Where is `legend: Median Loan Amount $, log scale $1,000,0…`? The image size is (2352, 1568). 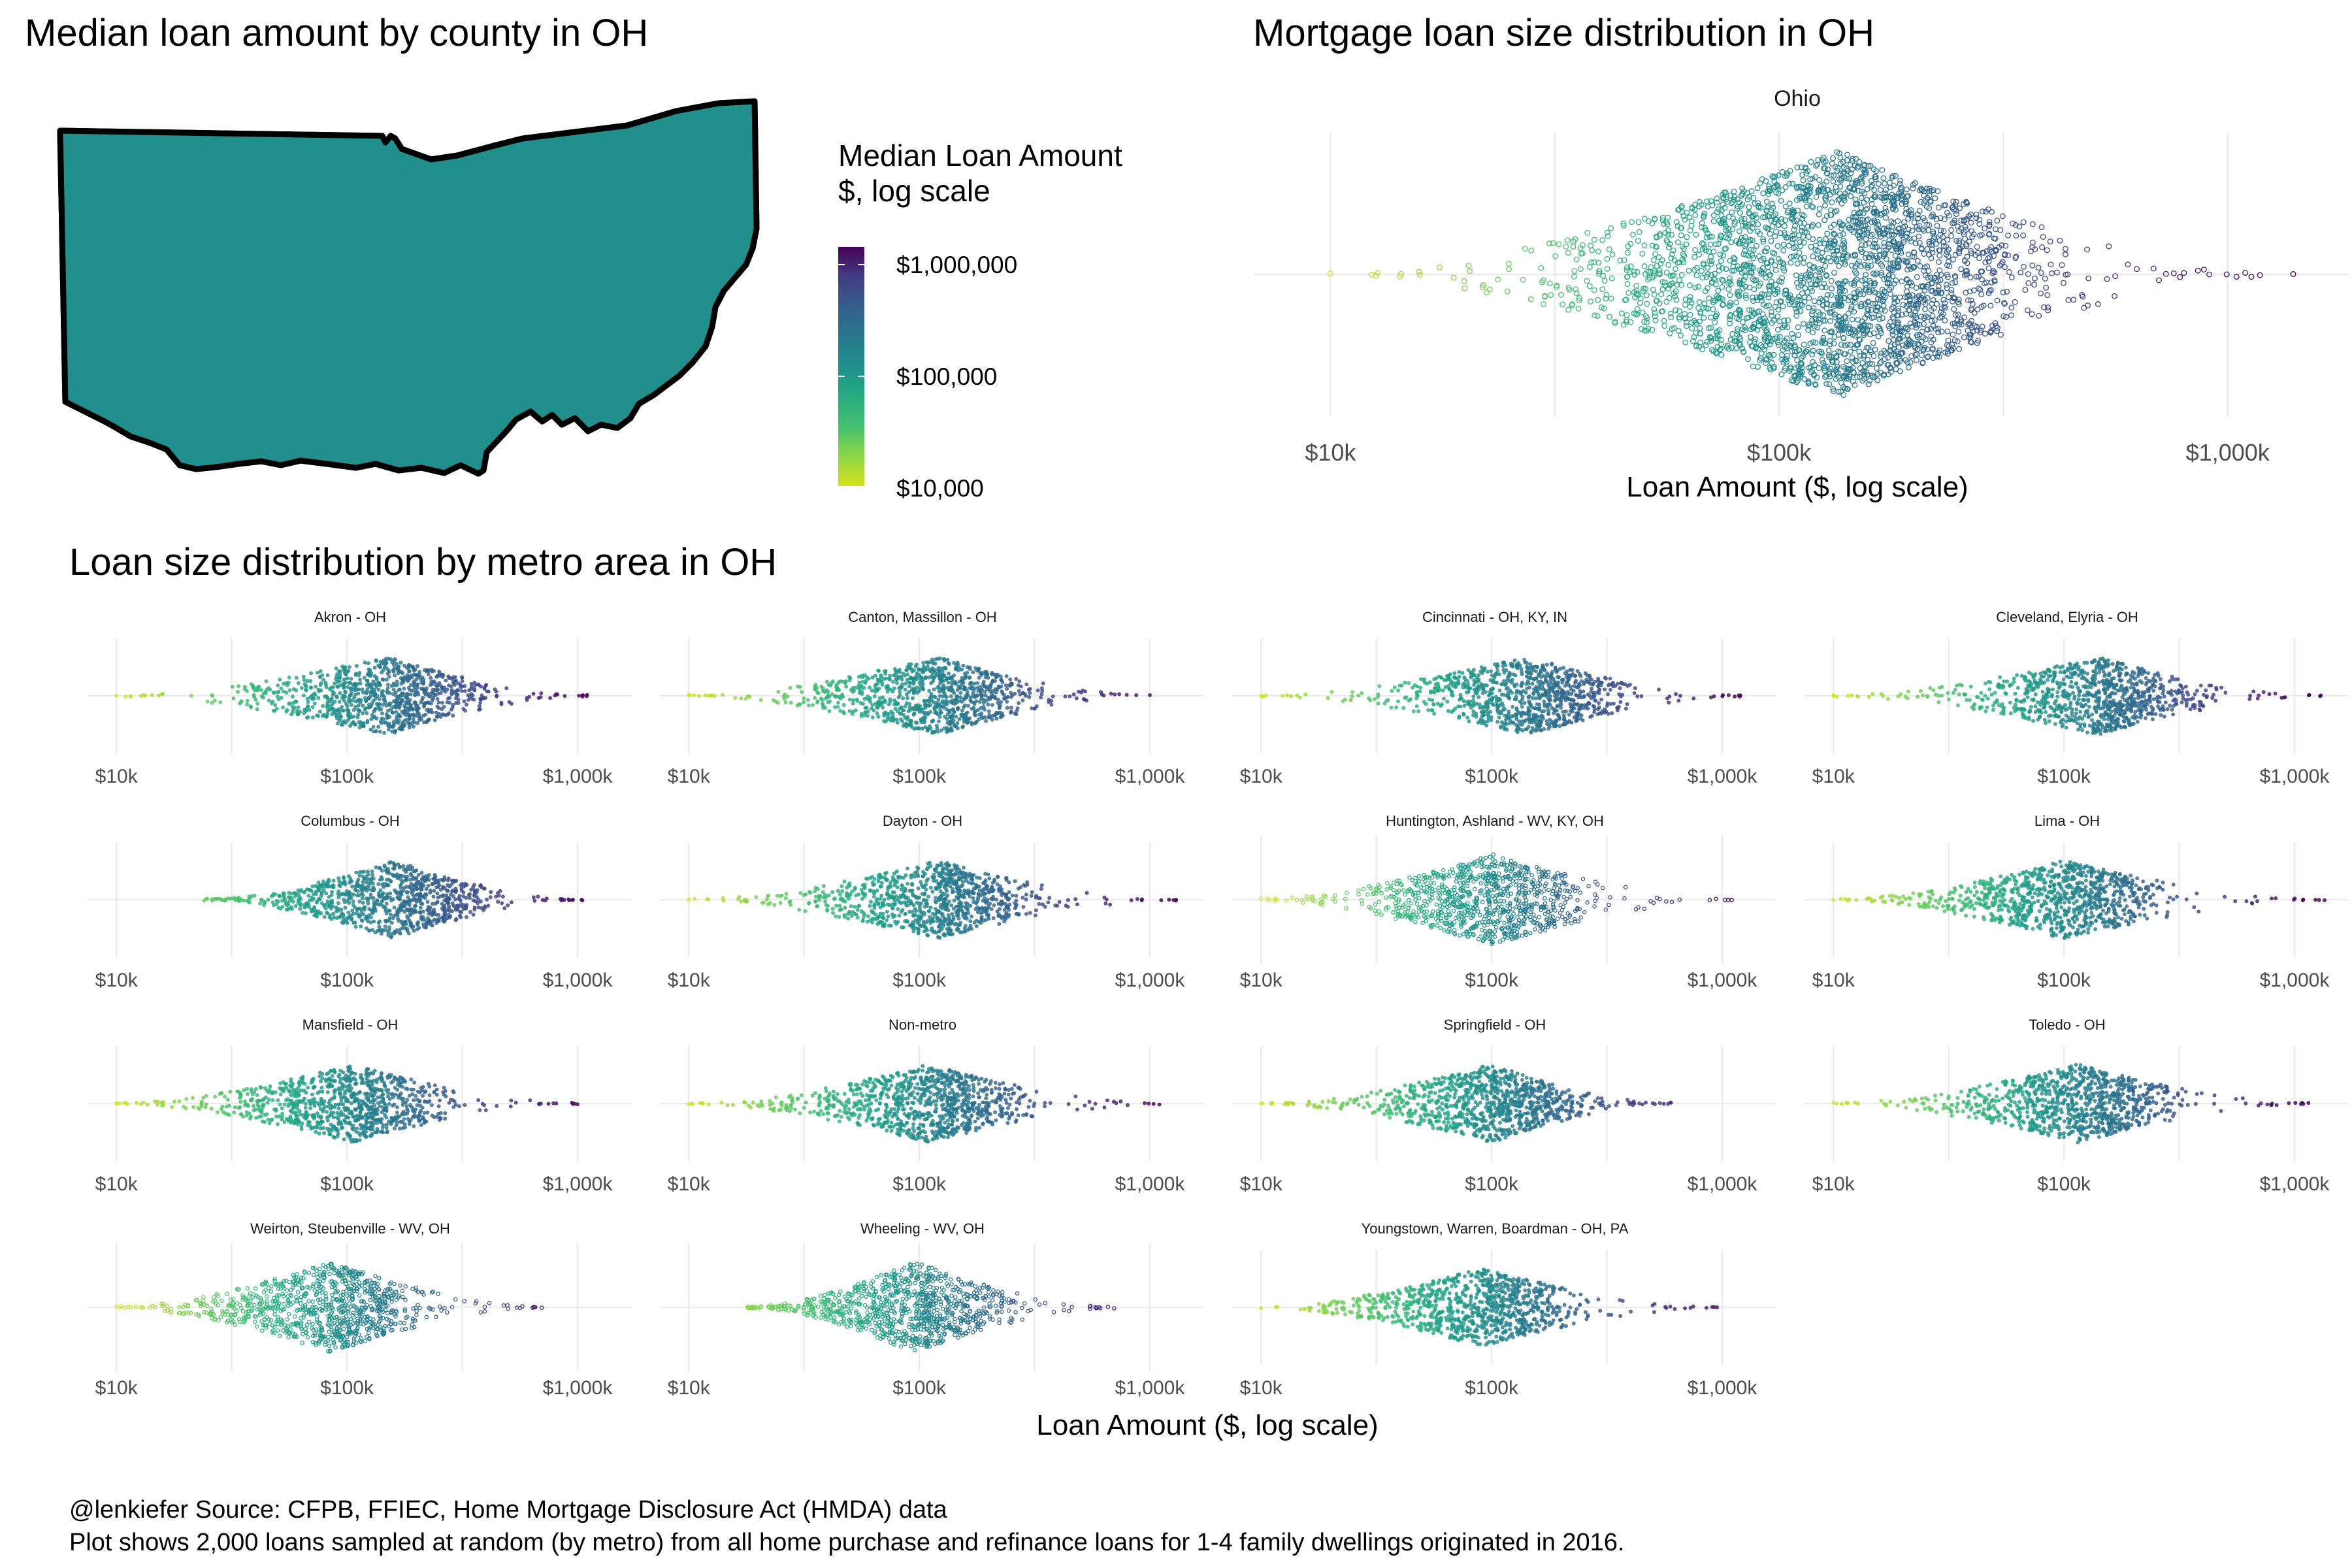
legend: Median Loan Amount $, log scale $1,000,0… is located at coordinates (980, 320).